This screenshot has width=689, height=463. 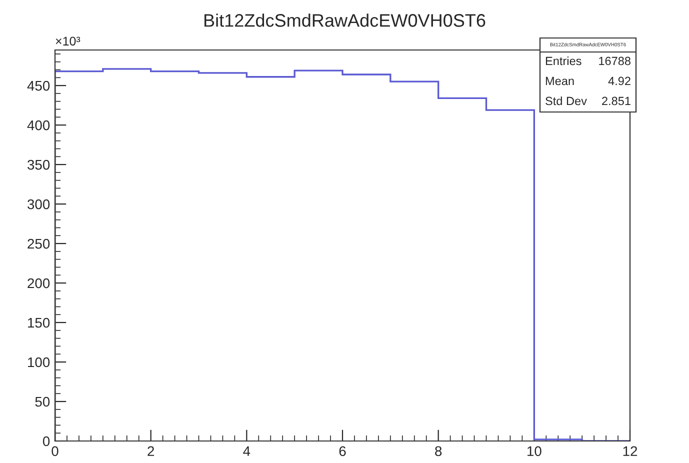 What do you see at coordinates (438, 451) in the screenshot?
I see `x-tick-label: 8` at bounding box center [438, 451].